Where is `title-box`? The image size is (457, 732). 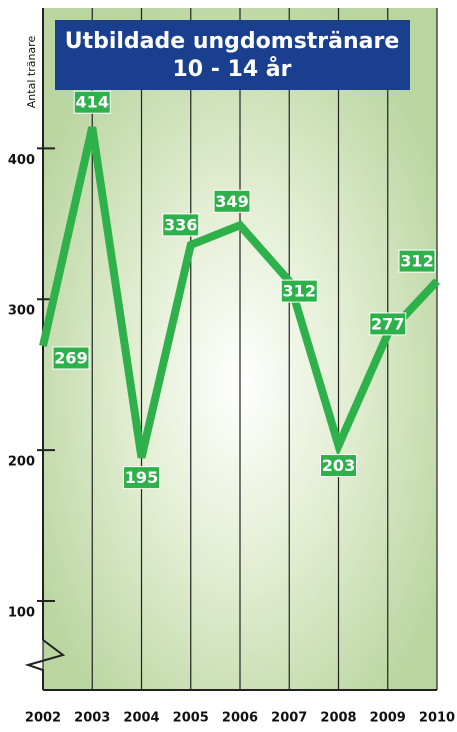 title-box is located at coordinates (232, 55).